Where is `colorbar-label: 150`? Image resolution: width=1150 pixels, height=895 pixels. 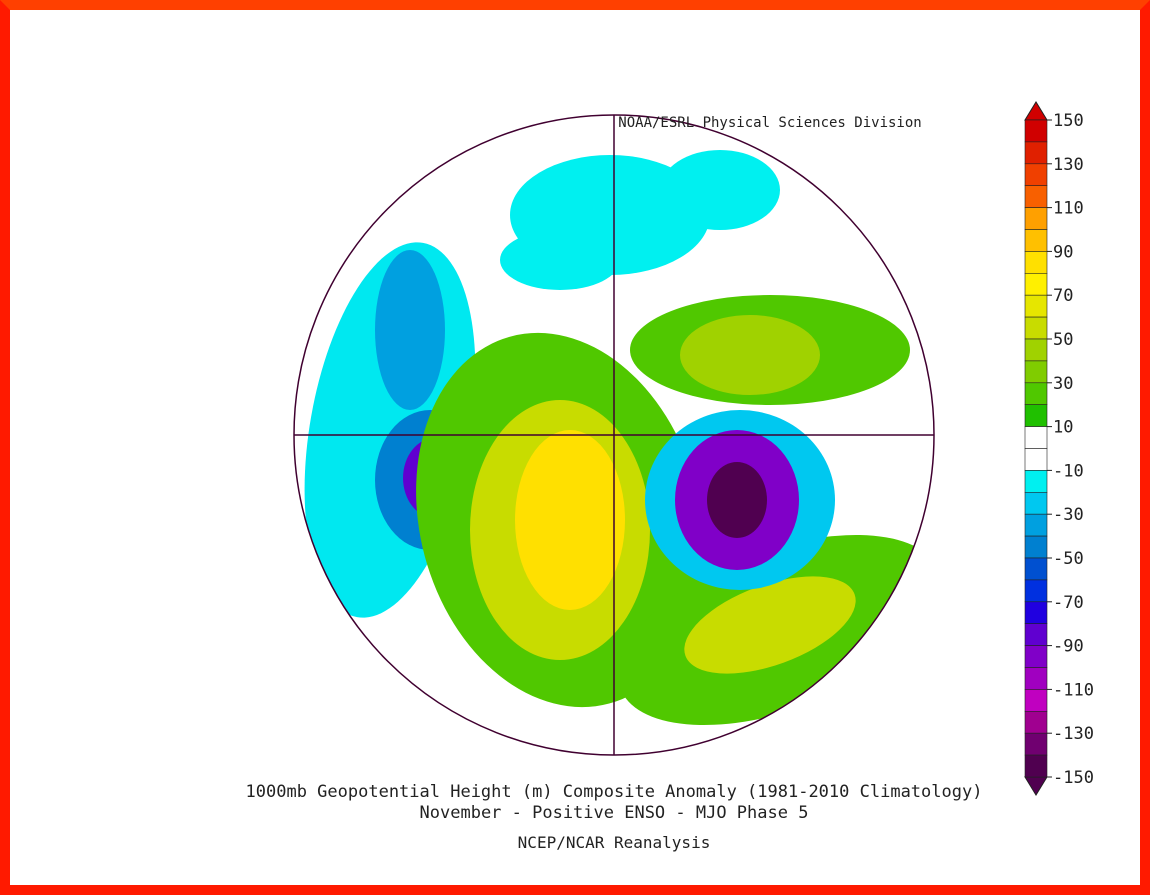 colorbar-label: 150 is located at coordinates (1068, 121).